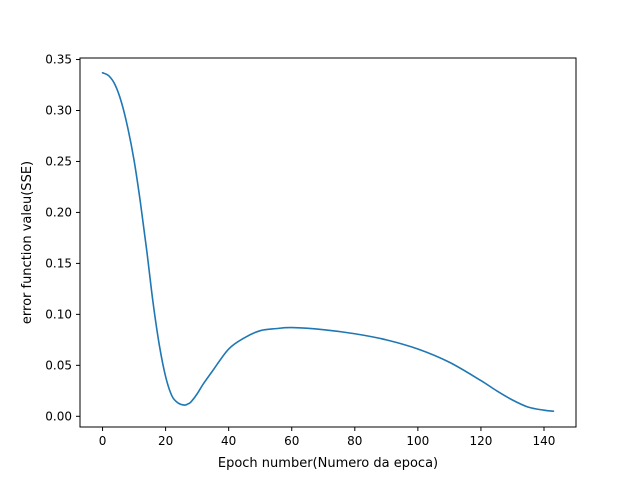  I want to click on y-tick-label: 0.15, so click(58, 263).